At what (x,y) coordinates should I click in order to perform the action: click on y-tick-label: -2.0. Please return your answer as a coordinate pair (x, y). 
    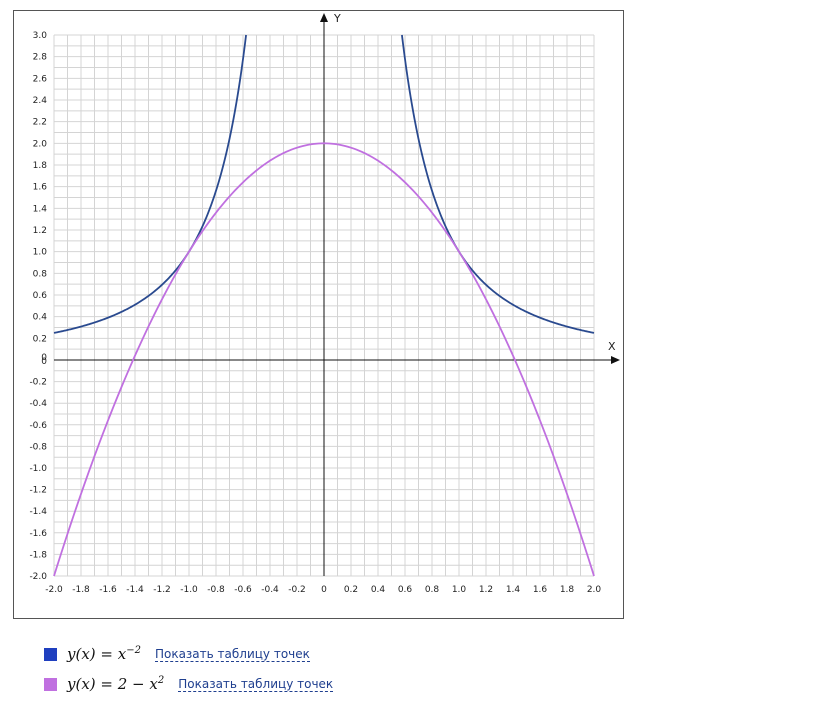
    Looking at the image, I should click on (38, 577).